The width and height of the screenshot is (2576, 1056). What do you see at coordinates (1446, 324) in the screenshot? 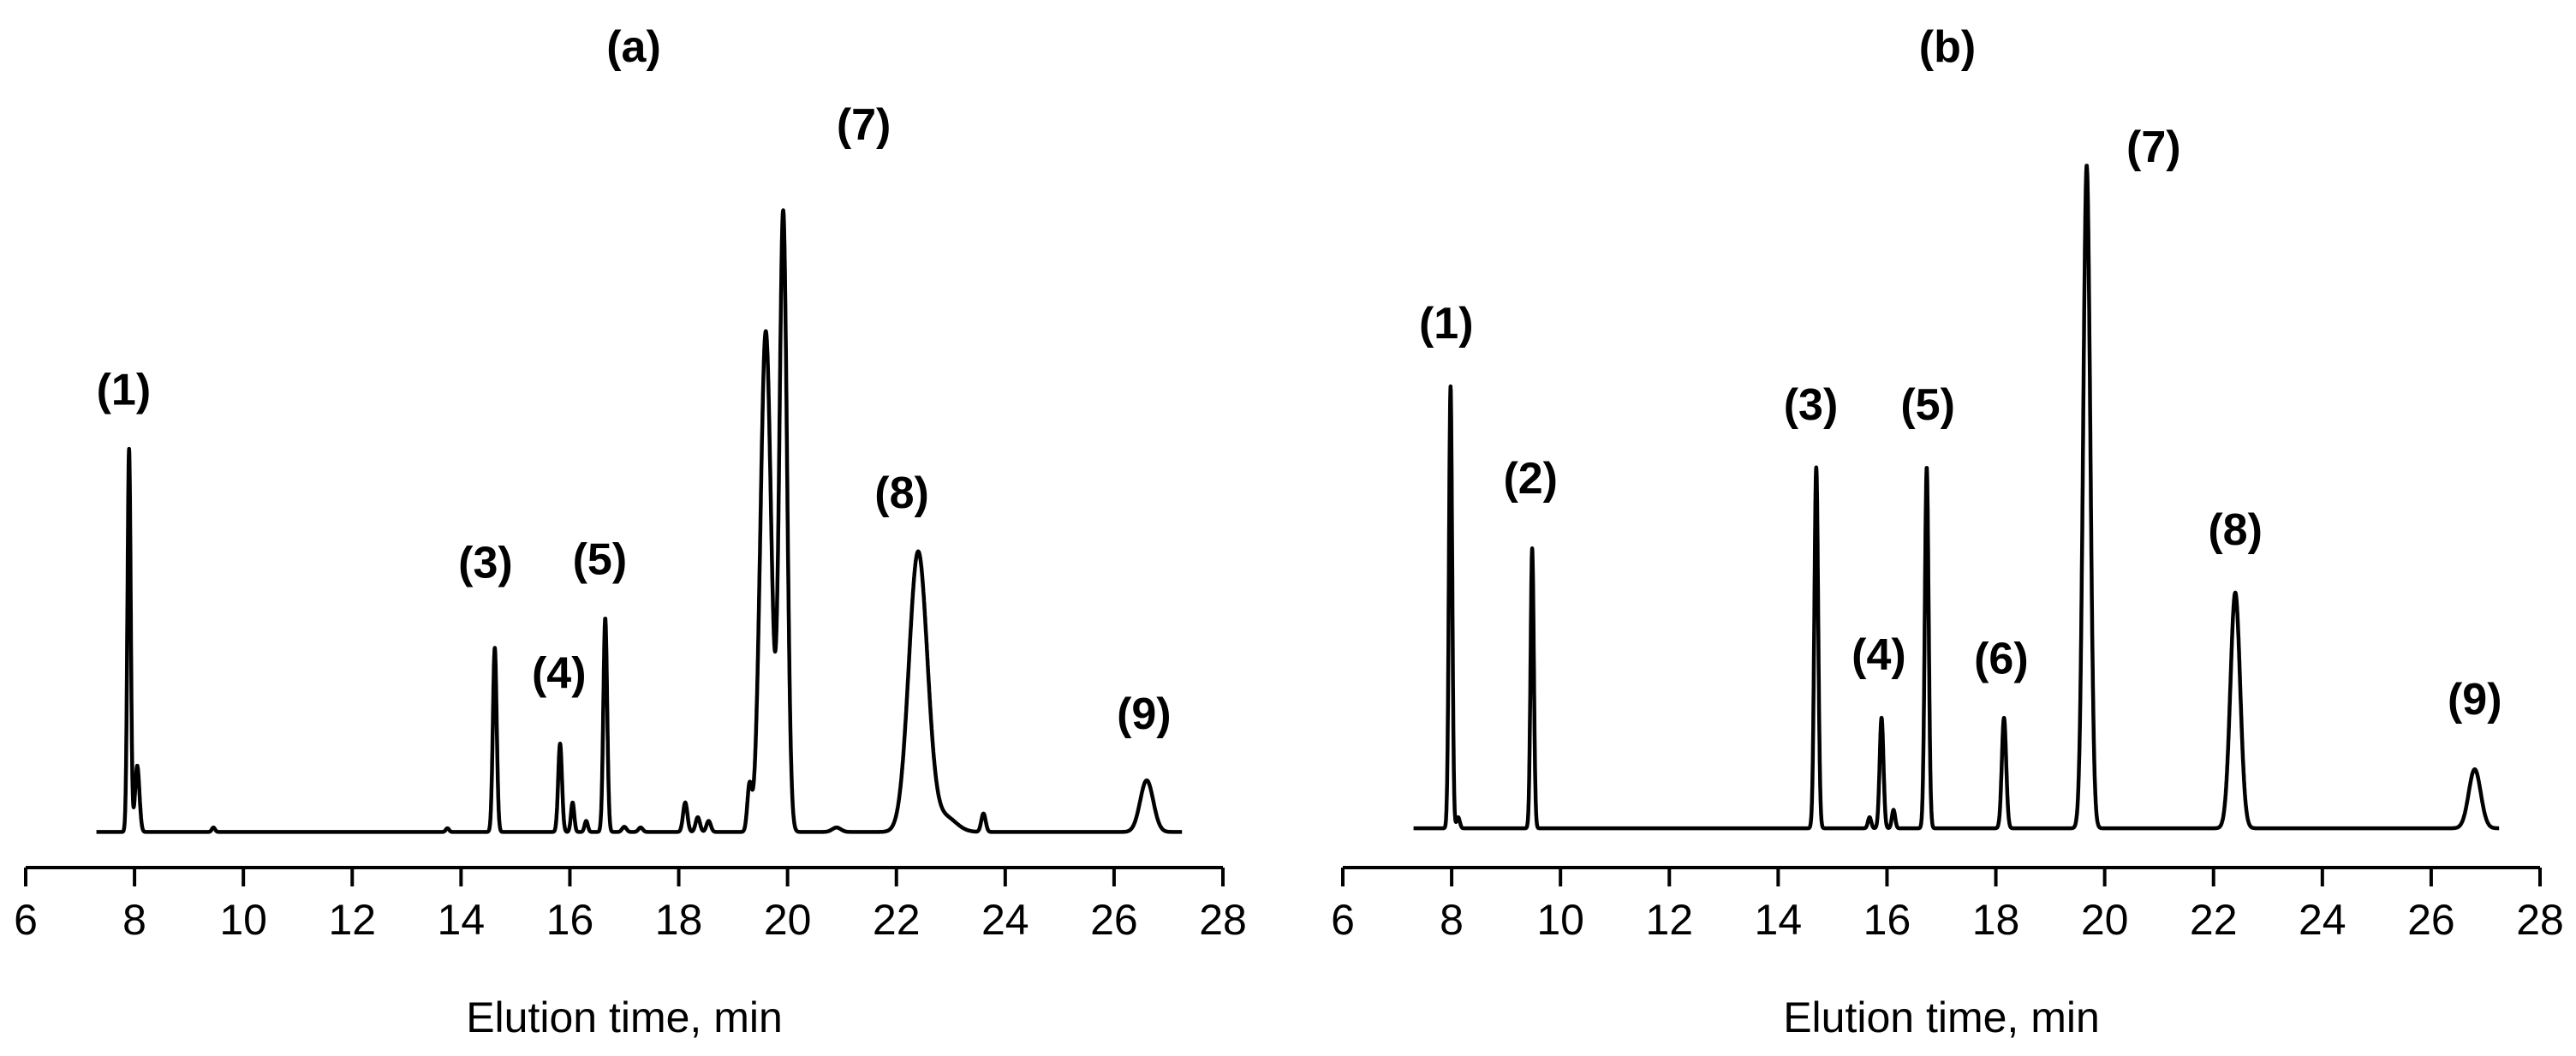
I see `panel-b-peak-label: (1)` at bounding box center [1446, 324].